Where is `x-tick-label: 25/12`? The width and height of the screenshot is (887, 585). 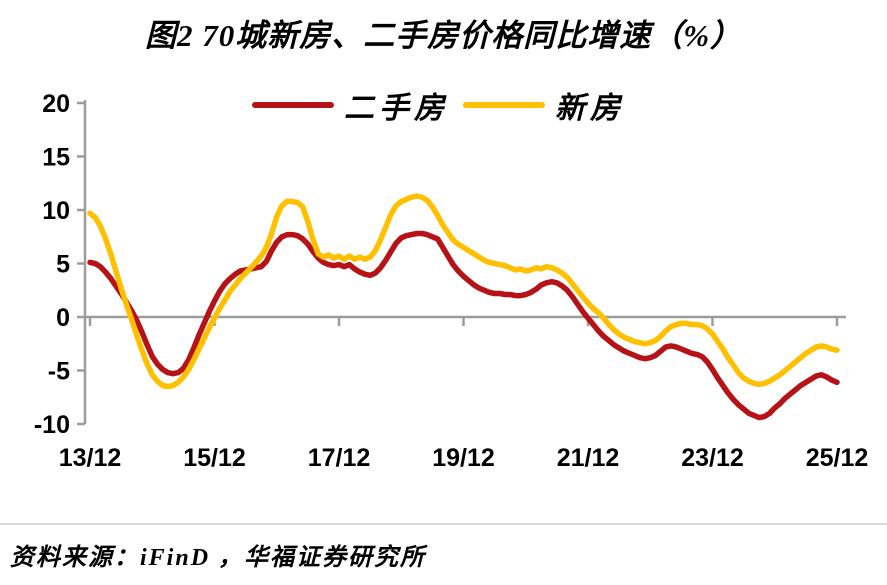 x-tick-label: 25/12 is located at coordinates (837, 458).